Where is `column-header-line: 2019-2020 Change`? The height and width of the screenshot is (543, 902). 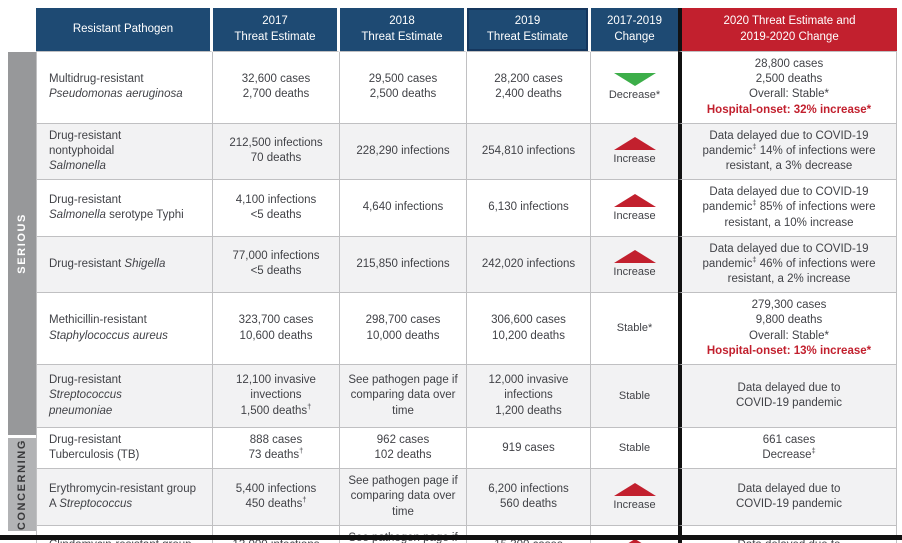
column-header-line: 2019-2020 Change is located at coordinates (789, 36).